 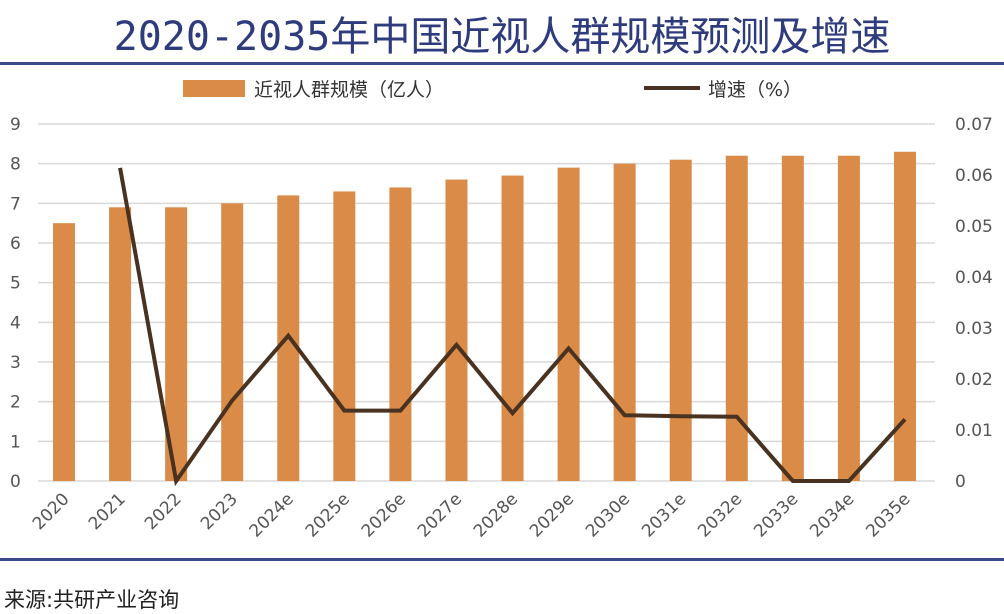 What do you see at coordinates (92, 600) in the screenshot?
I see `source-note: 来源:共研产业咨询` at bounding box center [92, 600].